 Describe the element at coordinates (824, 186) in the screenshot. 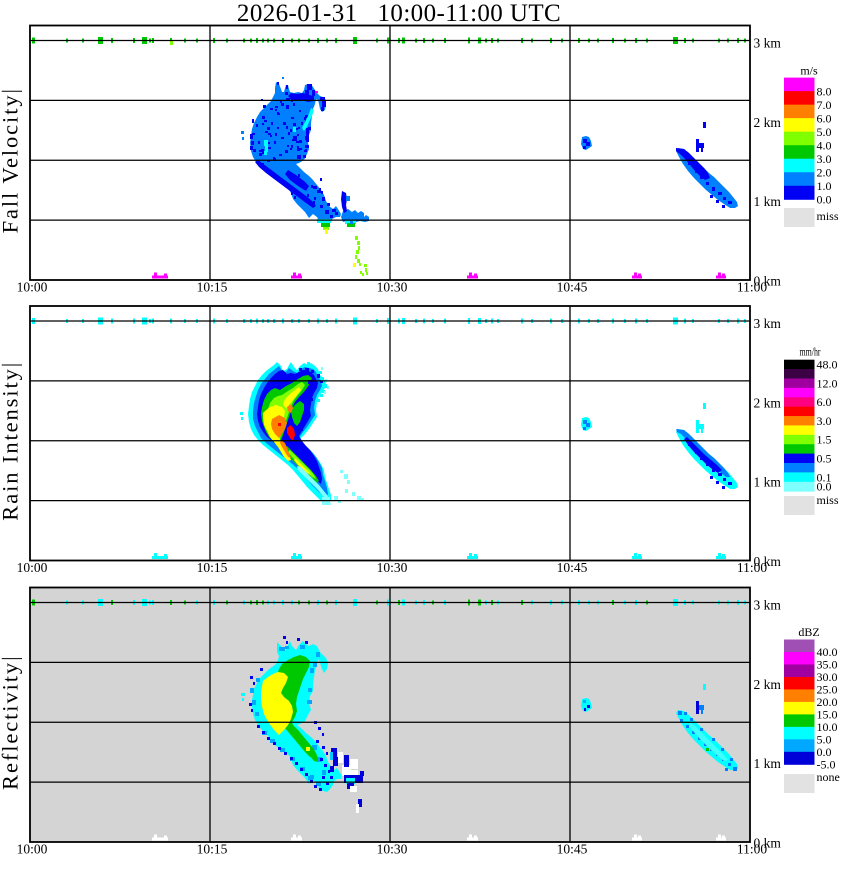

I see `svg-text: 1.0` at that location.